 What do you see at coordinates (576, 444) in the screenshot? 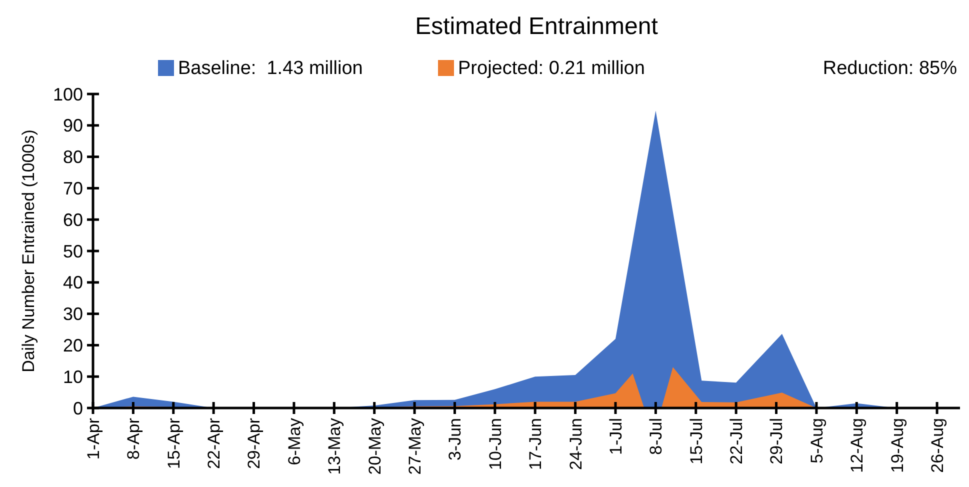
I see `x-tick-label: 24-Jun` at bounding box center [576, 444].